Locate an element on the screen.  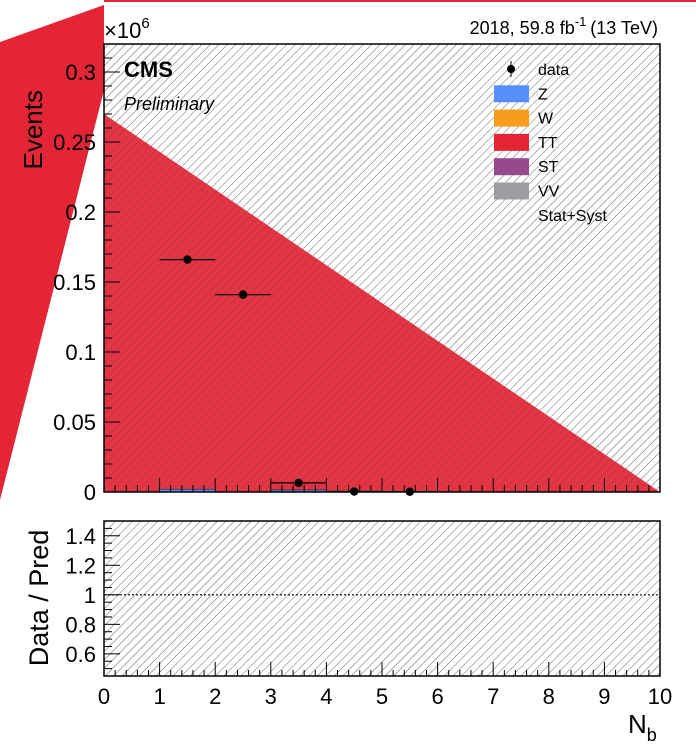
main-y-ticks: 0 0.05 0.1 0.15 0.2 0.25 0.3 is located at coordinates (86, 274).